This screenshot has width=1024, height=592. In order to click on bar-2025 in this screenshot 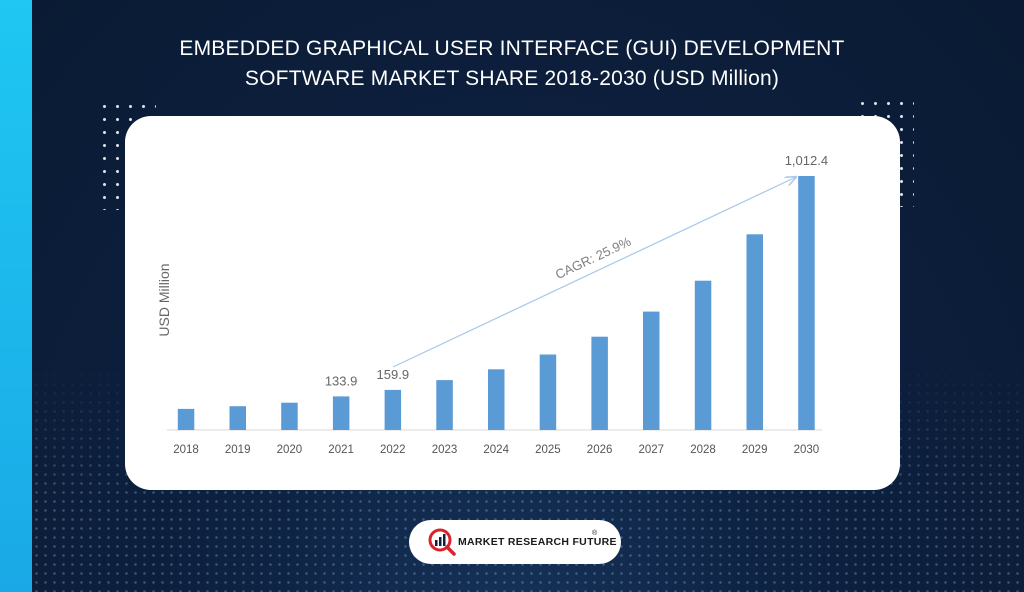, I will do `click(548, 392)`.